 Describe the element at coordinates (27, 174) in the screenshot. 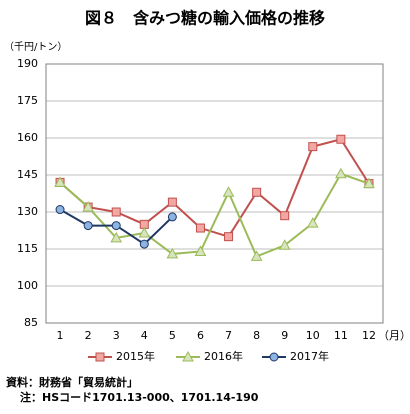

I see `y-tick-label: 145` at that location.